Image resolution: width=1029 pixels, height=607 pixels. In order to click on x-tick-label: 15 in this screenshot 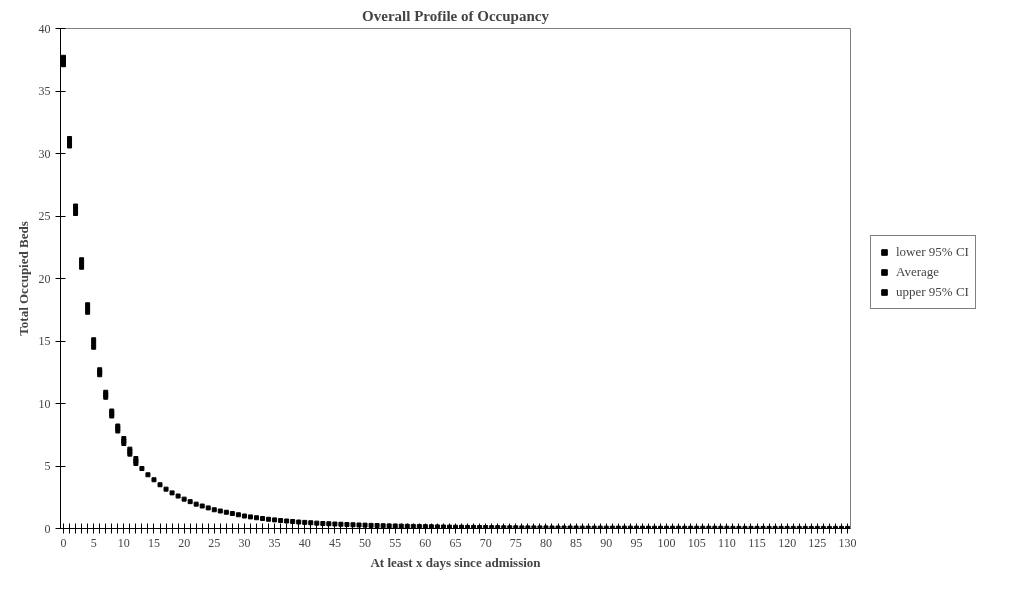, I will do `click(153, 542)`.